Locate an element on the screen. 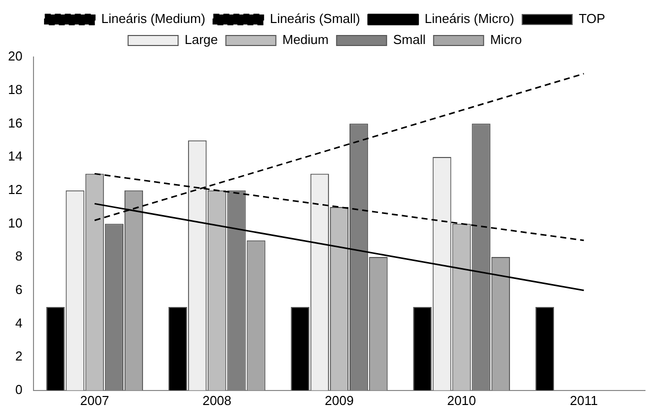 The width and height of the screenshot is (660, 417). legend-label: Lineáris (Medium) is located at coordinates (153, 18).